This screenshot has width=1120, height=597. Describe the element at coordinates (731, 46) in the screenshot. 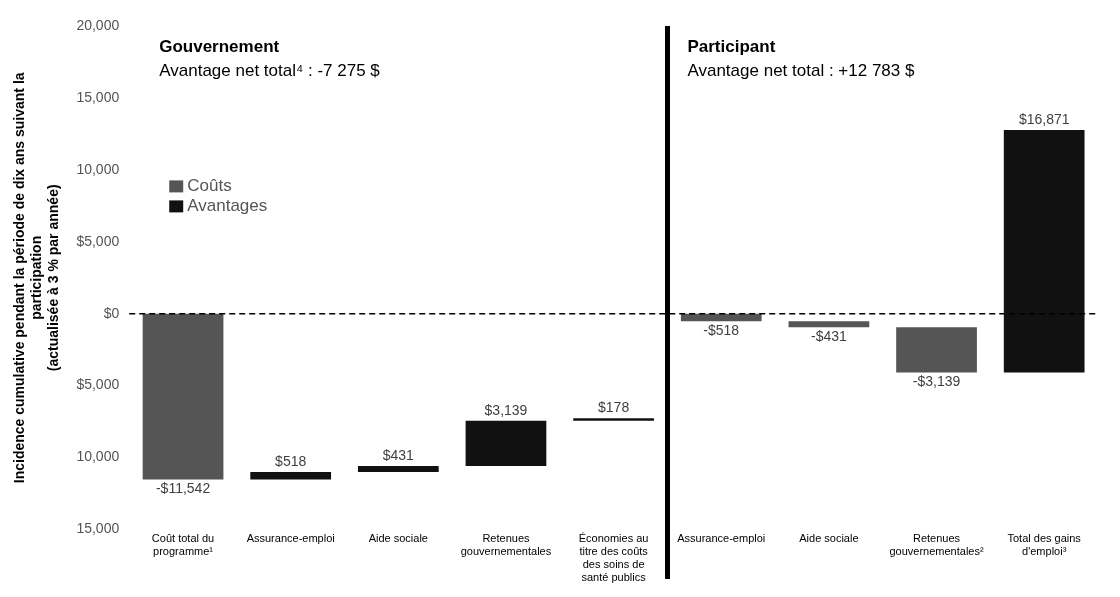

I see `annotation: Participant` at that location.